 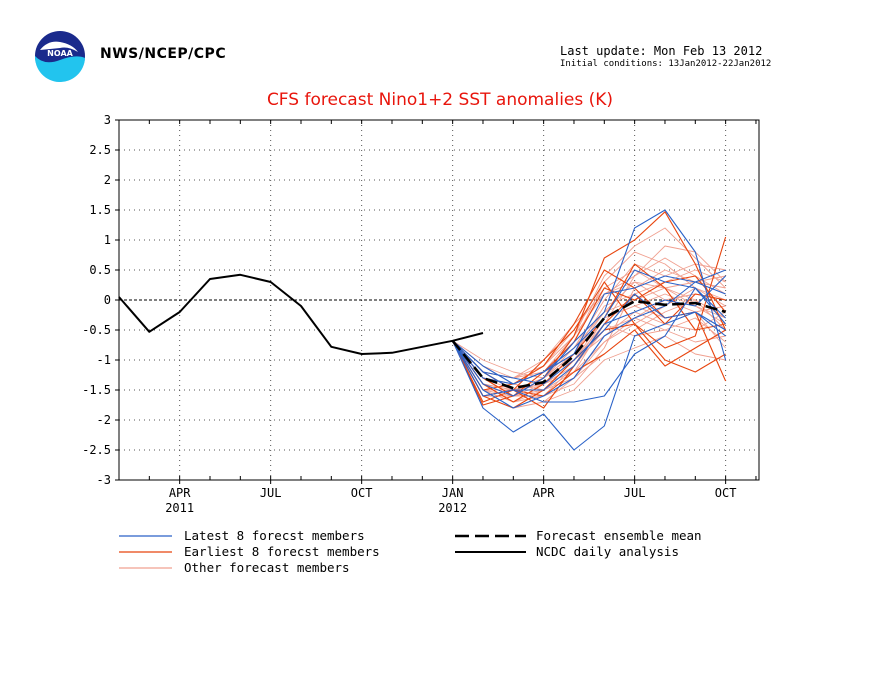 What do you see at coordinates (107, 240) in the screenshot?
I see `y-tick-label: 1` at bounding box center [107, 240].